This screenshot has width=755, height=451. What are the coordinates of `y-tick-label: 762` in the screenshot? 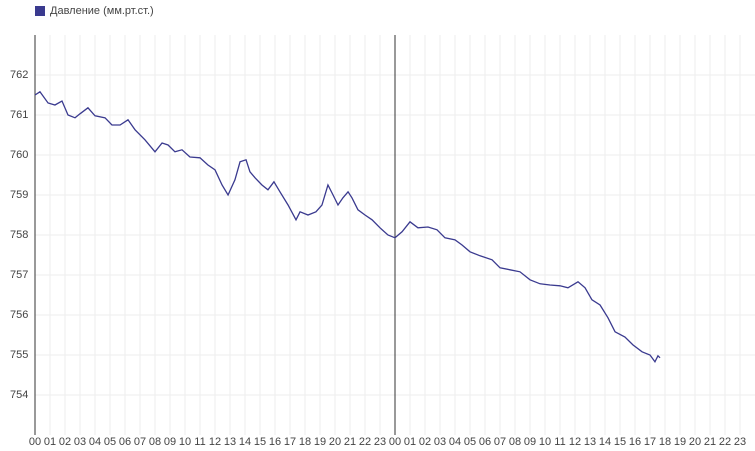 It's located at (19, 75).